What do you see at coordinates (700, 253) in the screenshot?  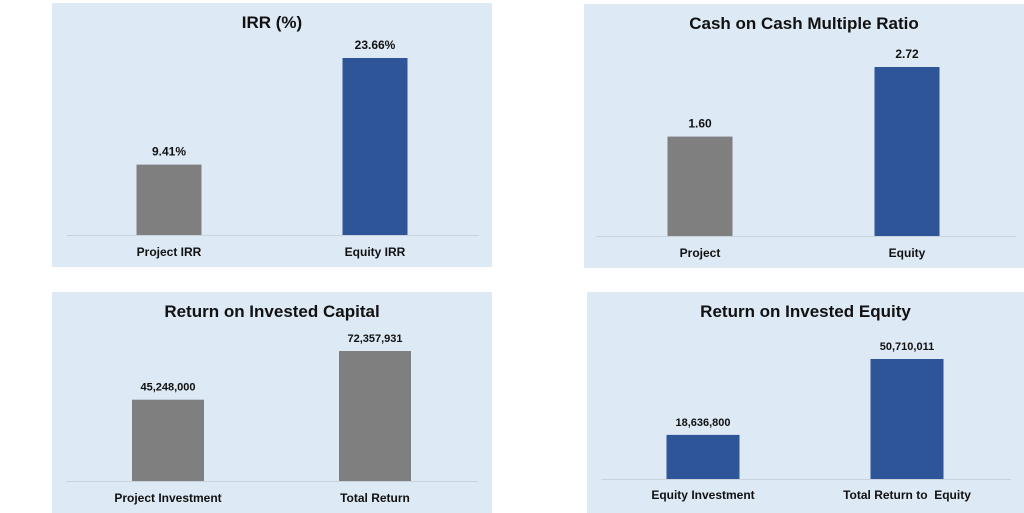 I see `category-label: Project` at bounding box center [700, 253].